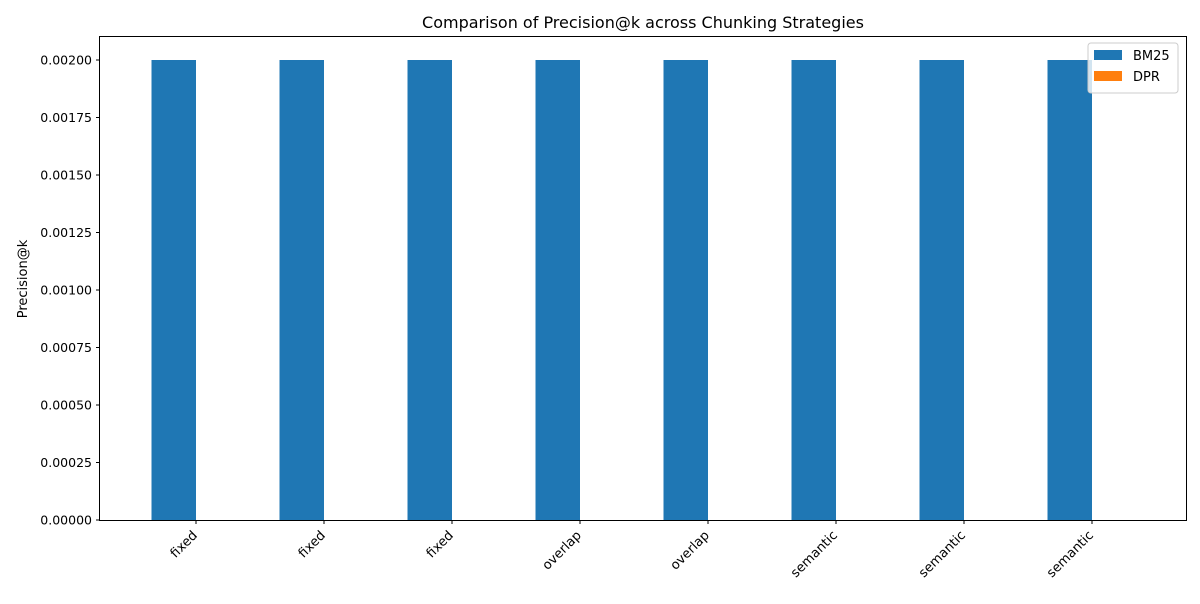  What do you see at coordinates (66, 520) in the screenshot?
I see `y-tick-label: 0.00000` at bounding box center [66, 520].